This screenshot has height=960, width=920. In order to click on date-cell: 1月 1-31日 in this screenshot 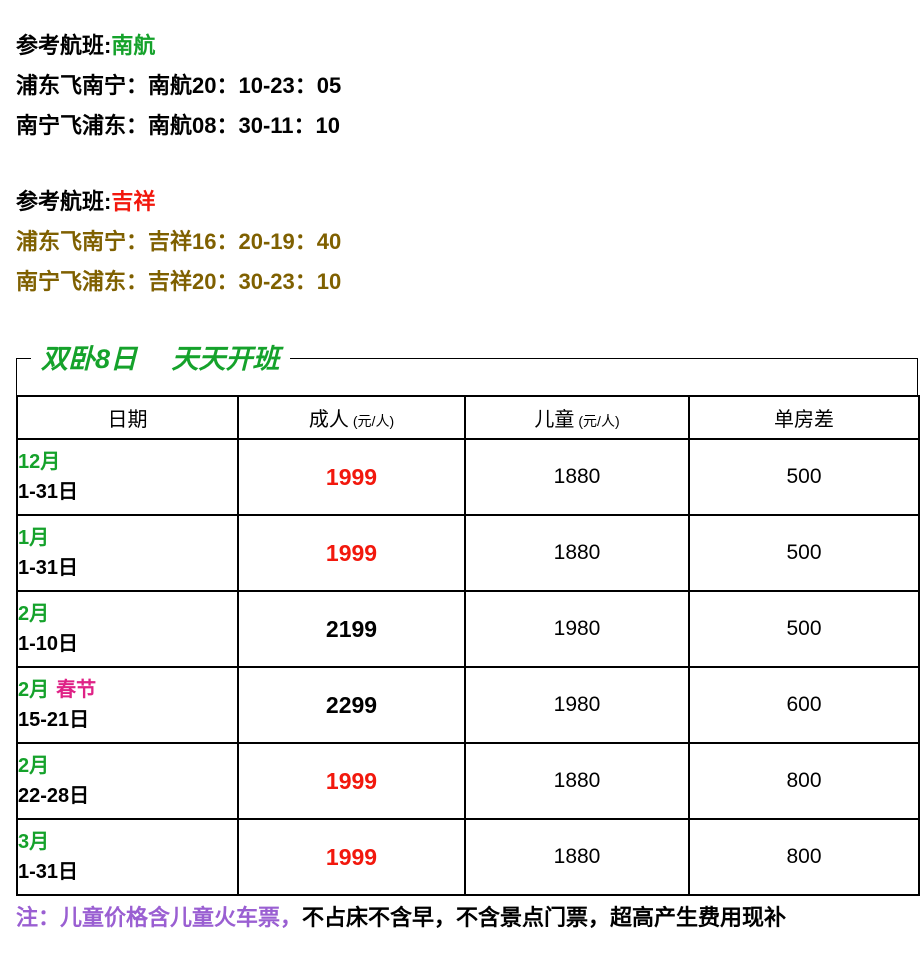, I will do `click(127, 553)`.